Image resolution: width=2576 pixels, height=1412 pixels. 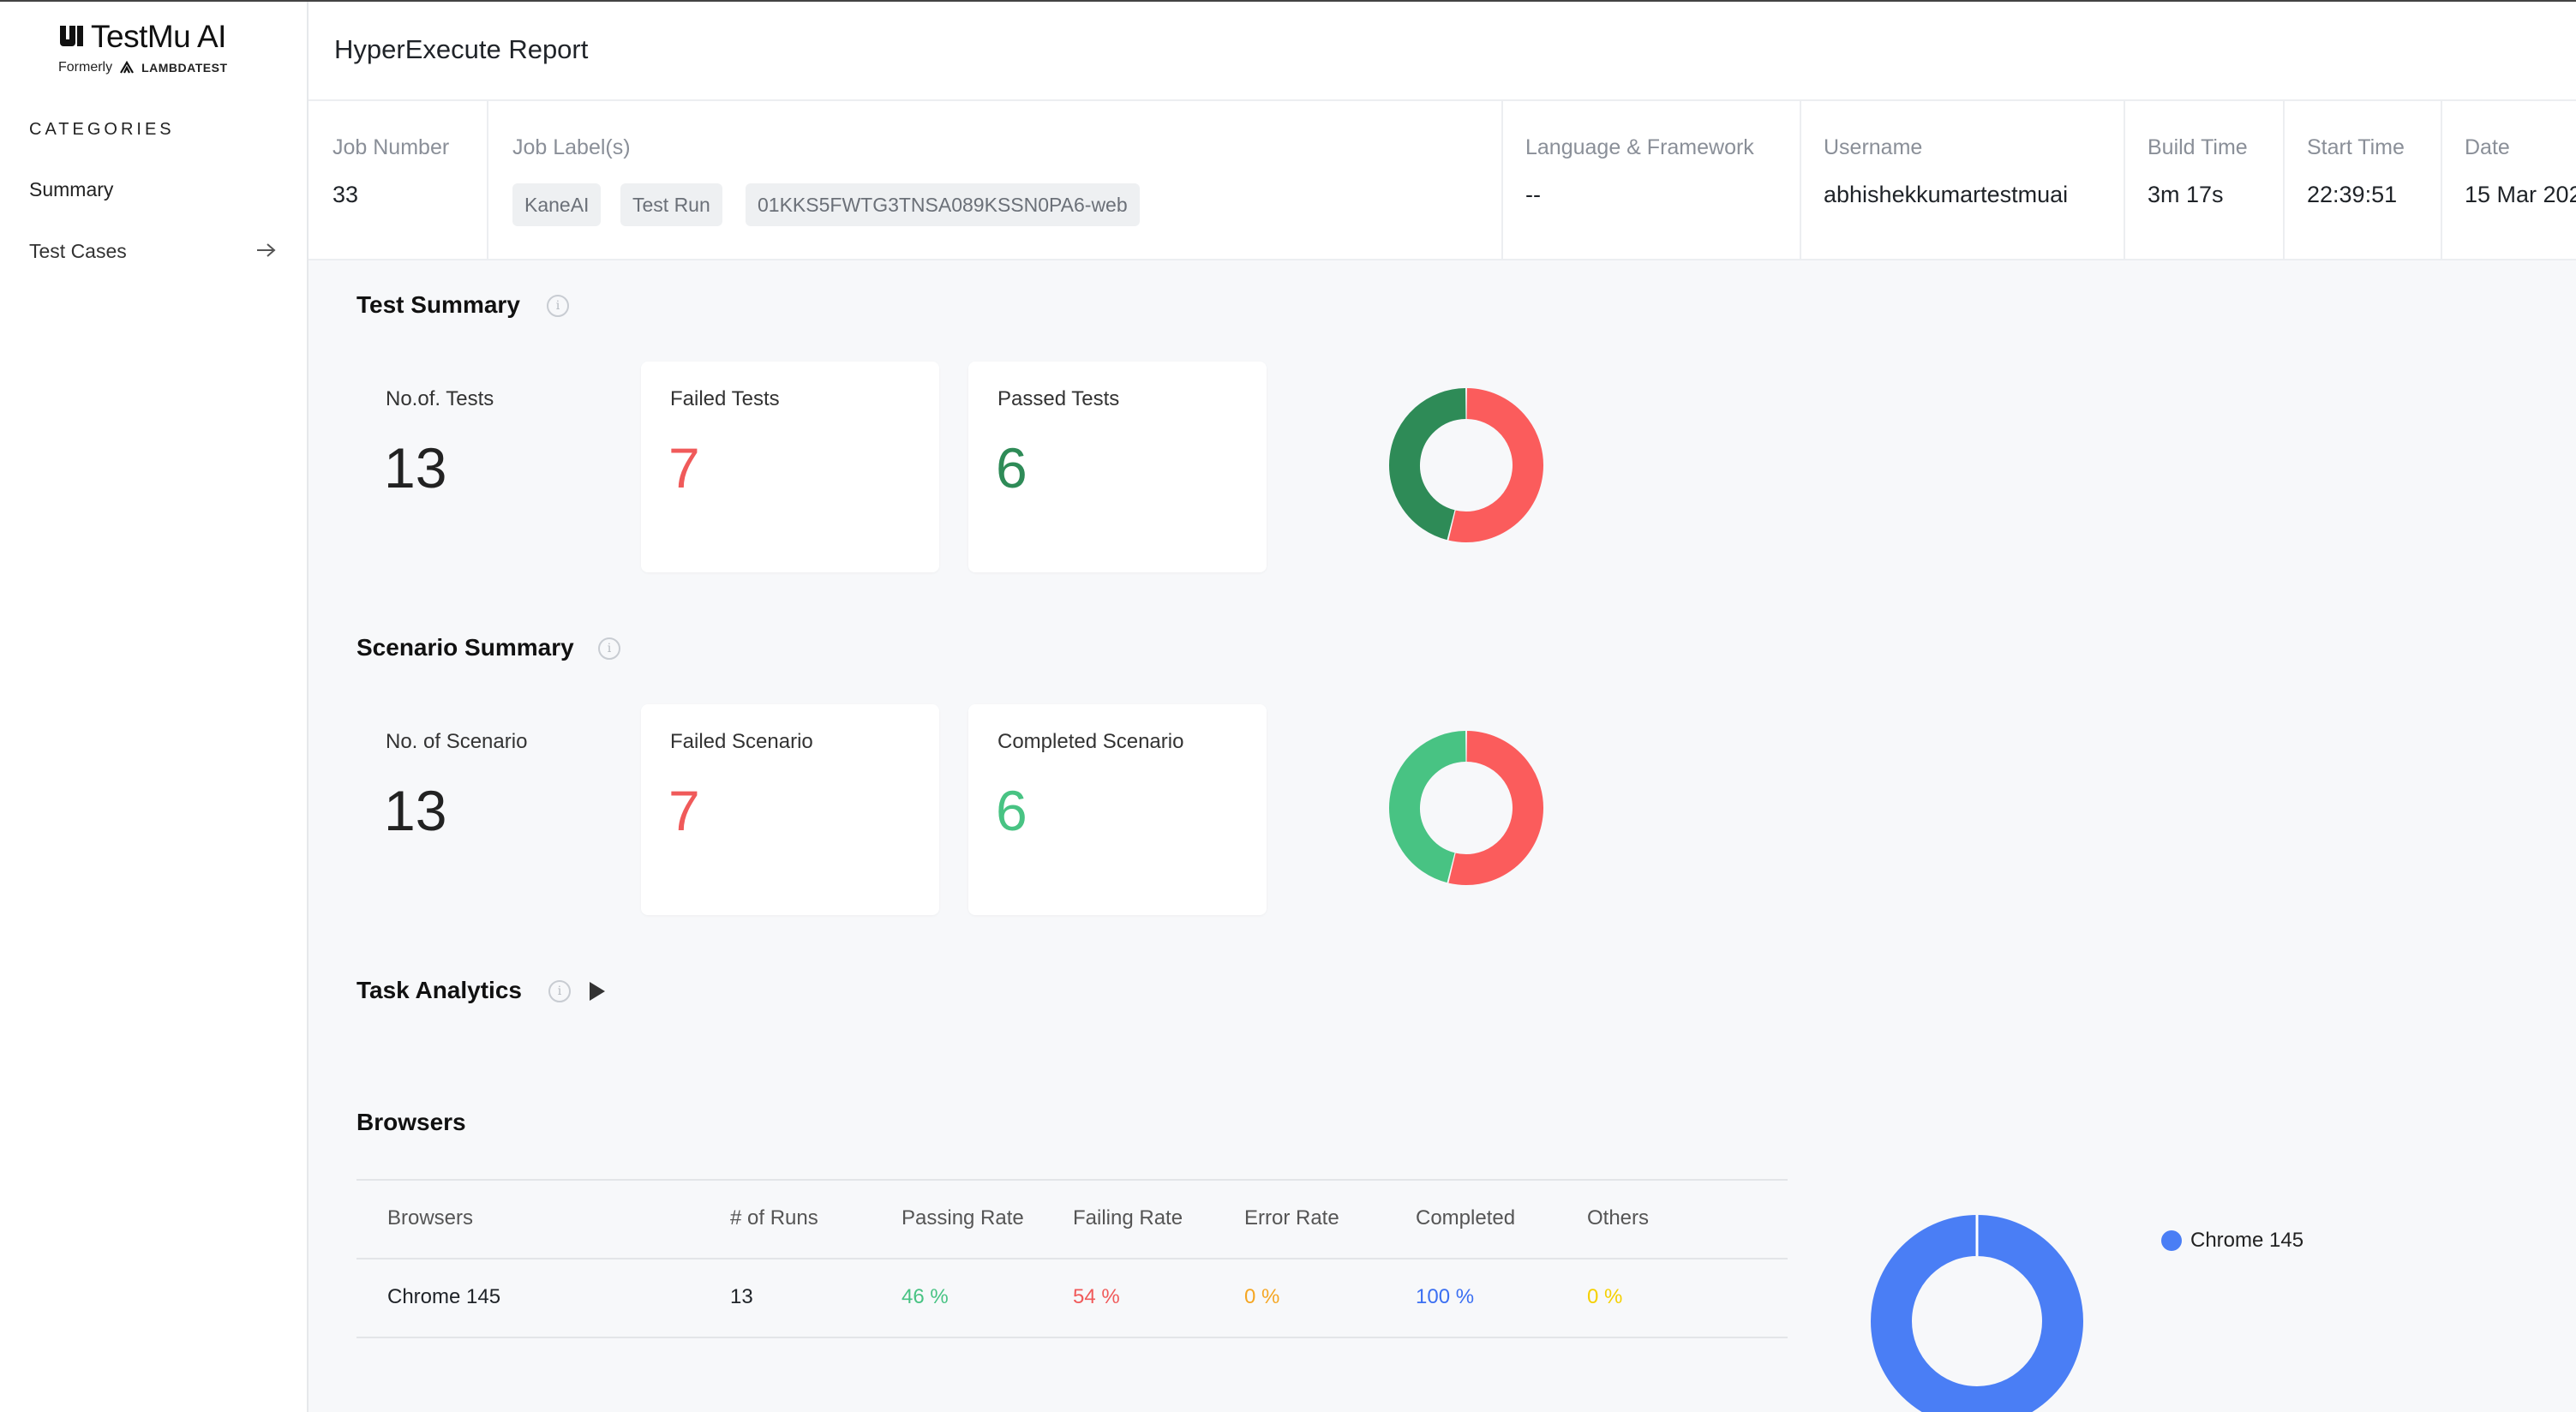 What do you see at coordinates (1117, 467) in the screenshot?
I see `passed-tests-card: Passed Tests 6` at bounding box center [1117, 467].